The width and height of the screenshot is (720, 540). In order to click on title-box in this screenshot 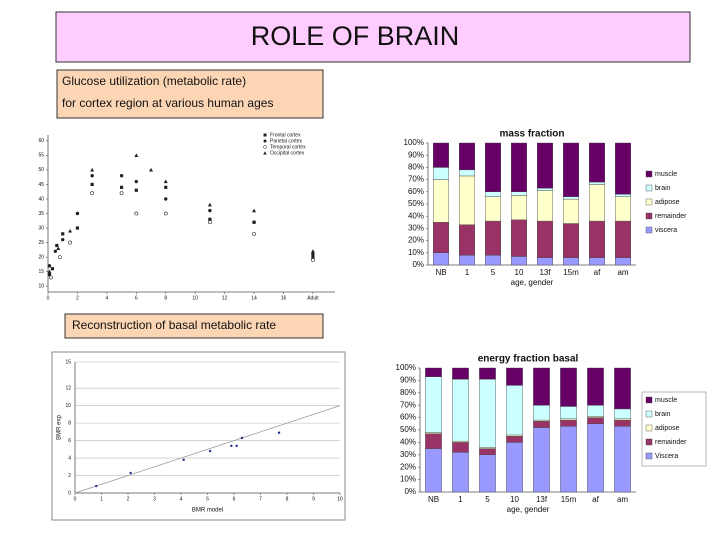, I will do `click(373, 37)`.